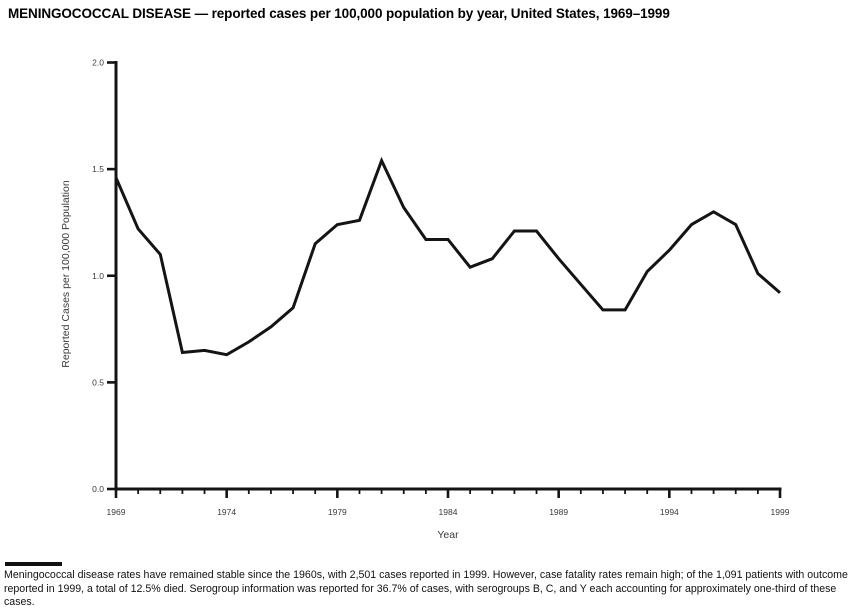 Image resolution: width=863 pixels, height=612 pixels. I want to click on y-tick-label: 1.5, so click(98, 169).